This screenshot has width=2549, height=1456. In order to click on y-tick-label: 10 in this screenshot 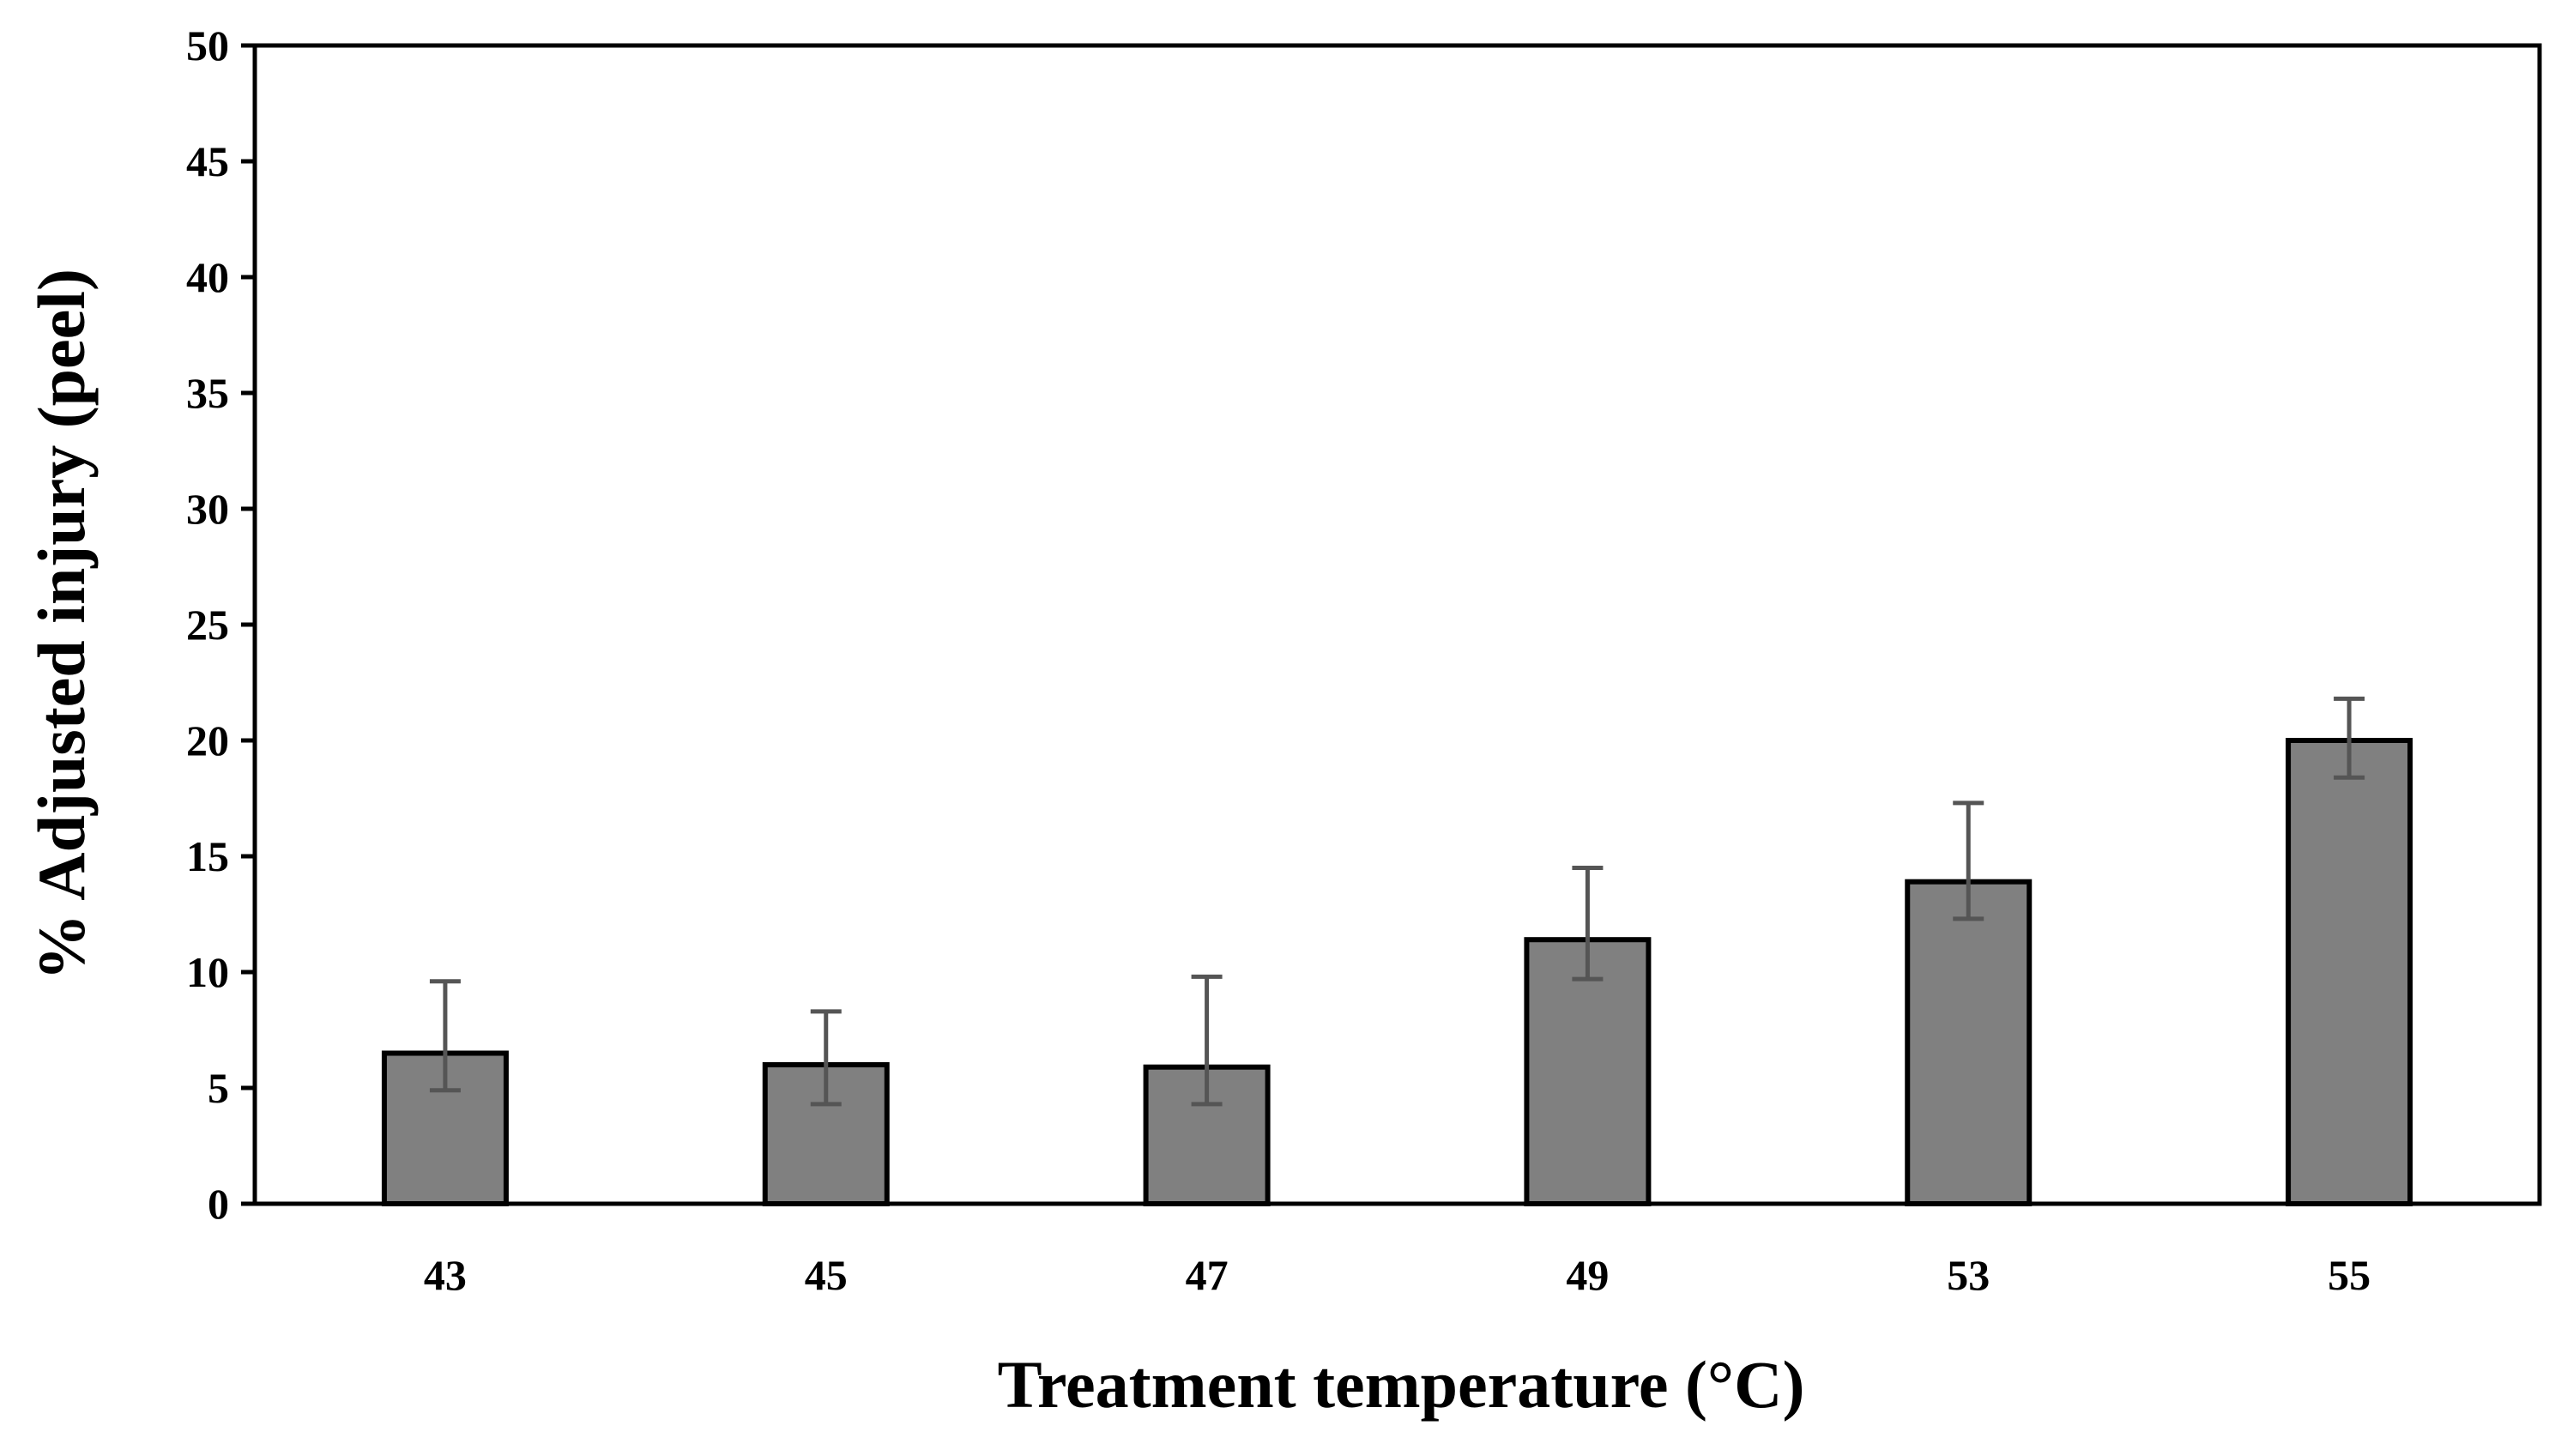, I will do `click(208, 972)`.